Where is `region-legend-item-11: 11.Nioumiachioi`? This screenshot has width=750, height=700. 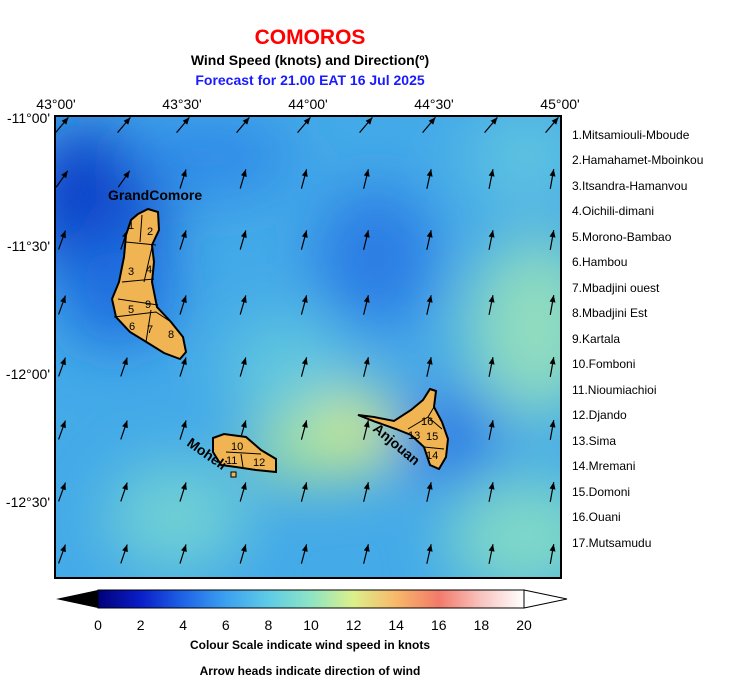
region-legend-item-11: 11.Nioumiachioi is located at coordinates (614, 390).